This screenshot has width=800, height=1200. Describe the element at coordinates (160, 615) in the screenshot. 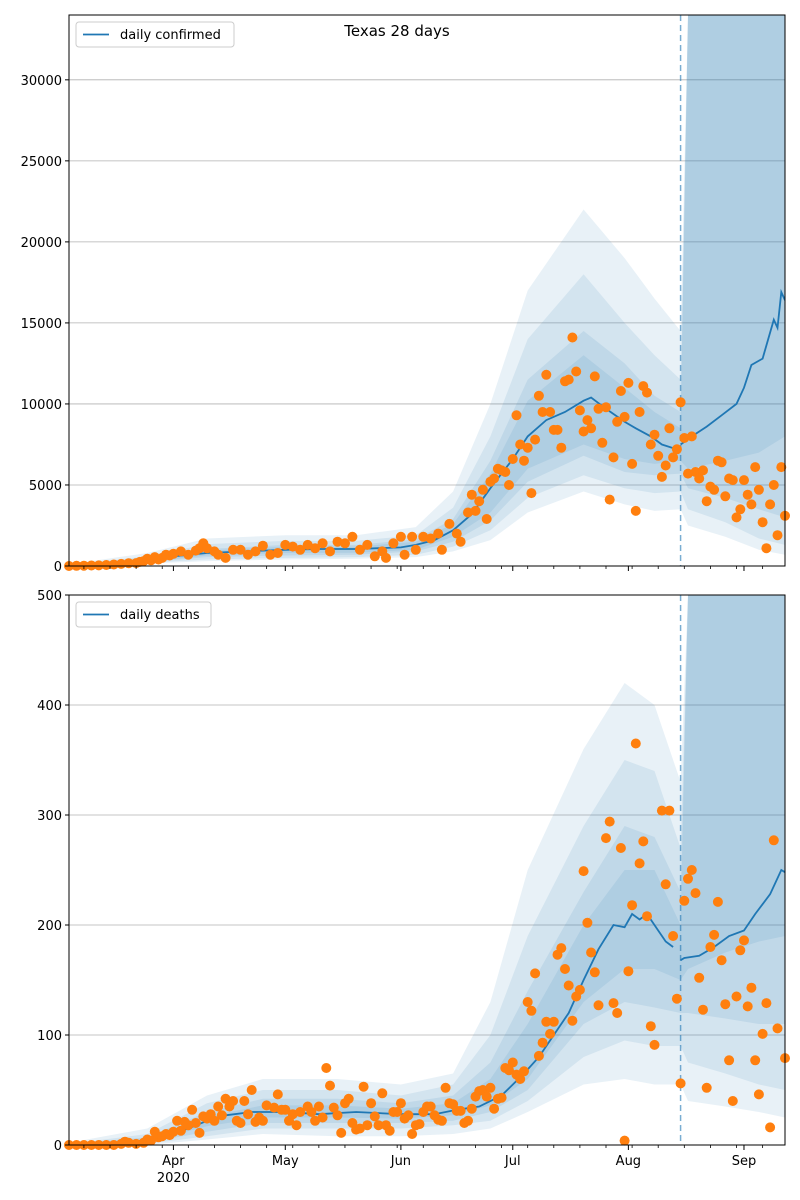

I see `legend-label: daily deaths` at that location.